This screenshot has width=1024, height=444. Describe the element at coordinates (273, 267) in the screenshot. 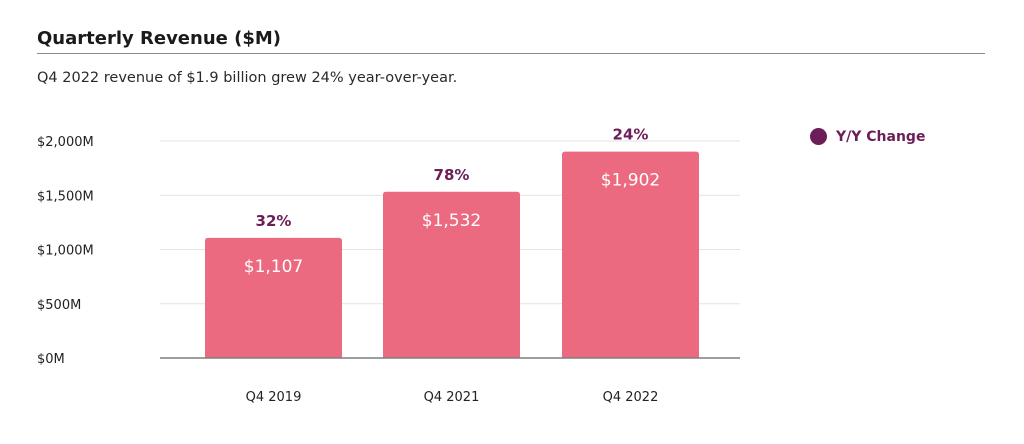

I see `bar-value-label: $1,107` at that location.